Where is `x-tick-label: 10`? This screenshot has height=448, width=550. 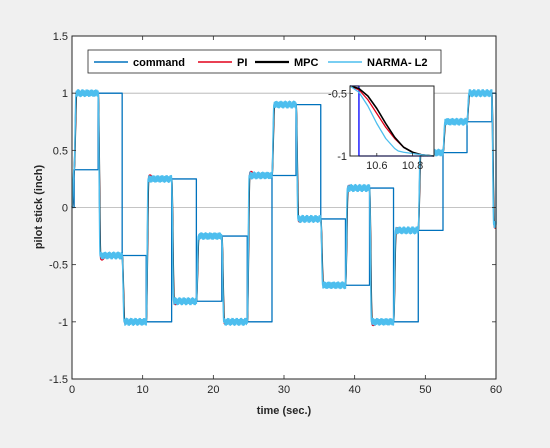
x-tick-label: 10 is located at coordinates (143, 390).